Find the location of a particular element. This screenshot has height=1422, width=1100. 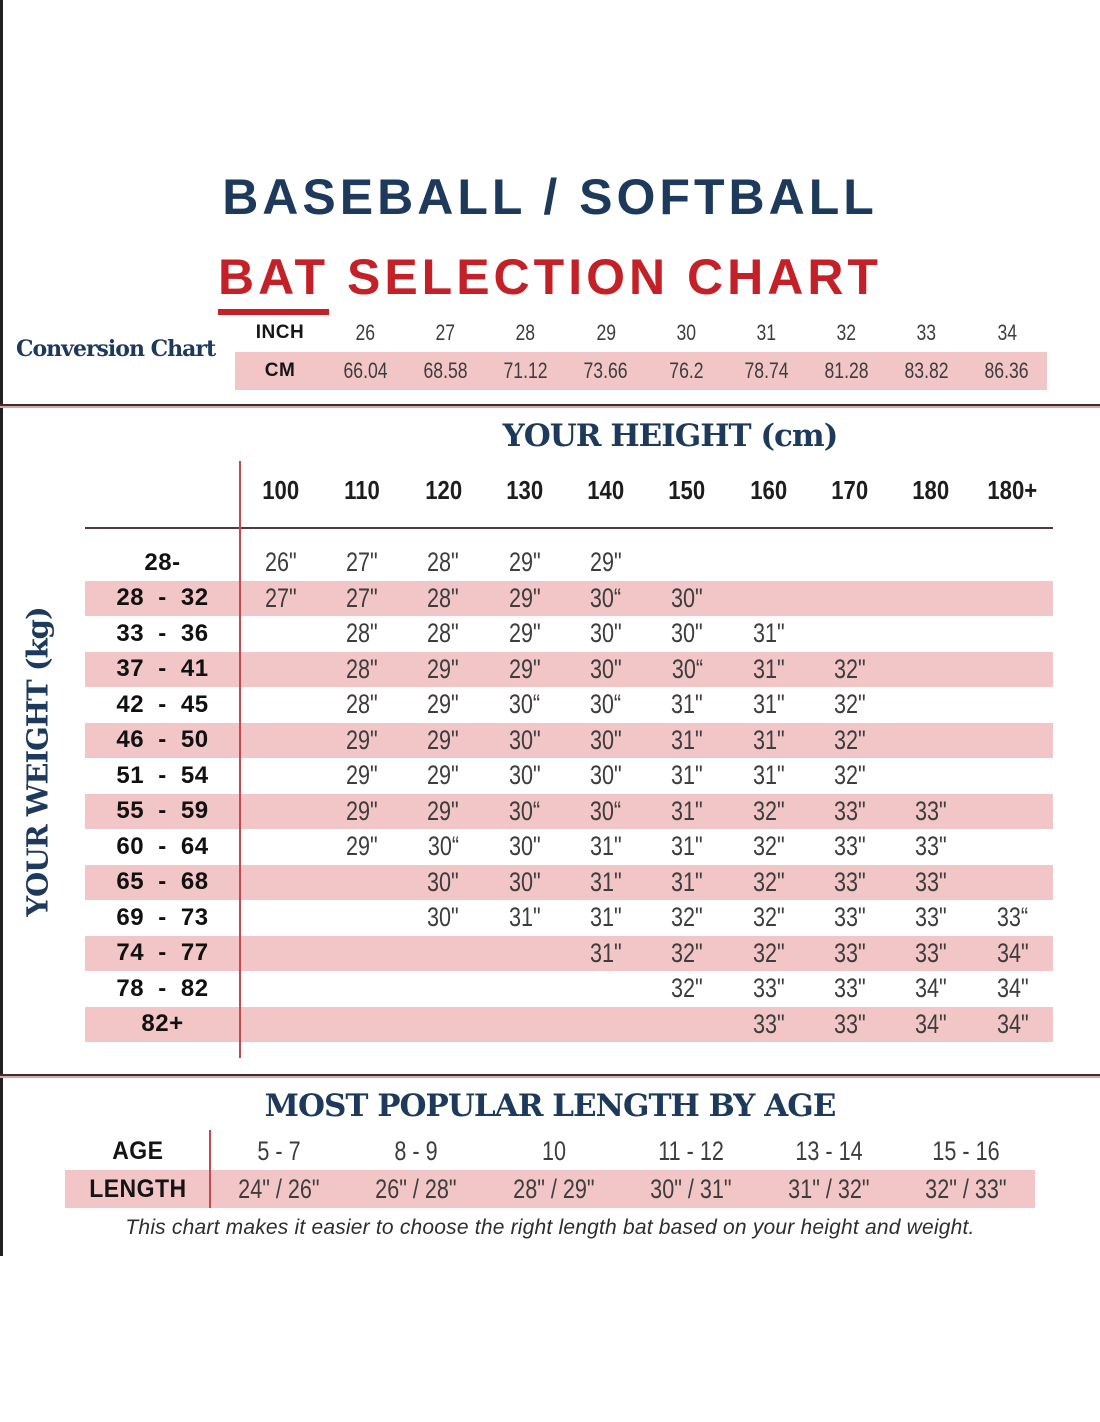

weight-row: 37 - 41 28" 29" 29" 30" 30“ 31" 32" is located at coordinates (569, 669).